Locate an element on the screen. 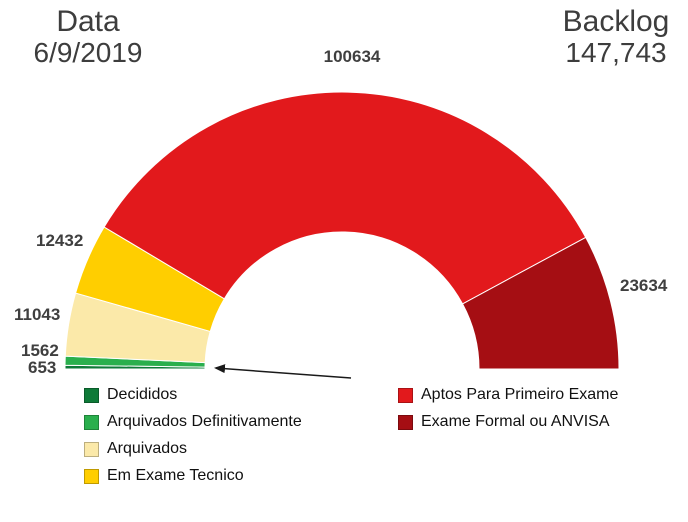 This screenshot has height=522, width=688. slice-value-exame-formal-anvisa: 23634 is located at coordinates (644, 285).